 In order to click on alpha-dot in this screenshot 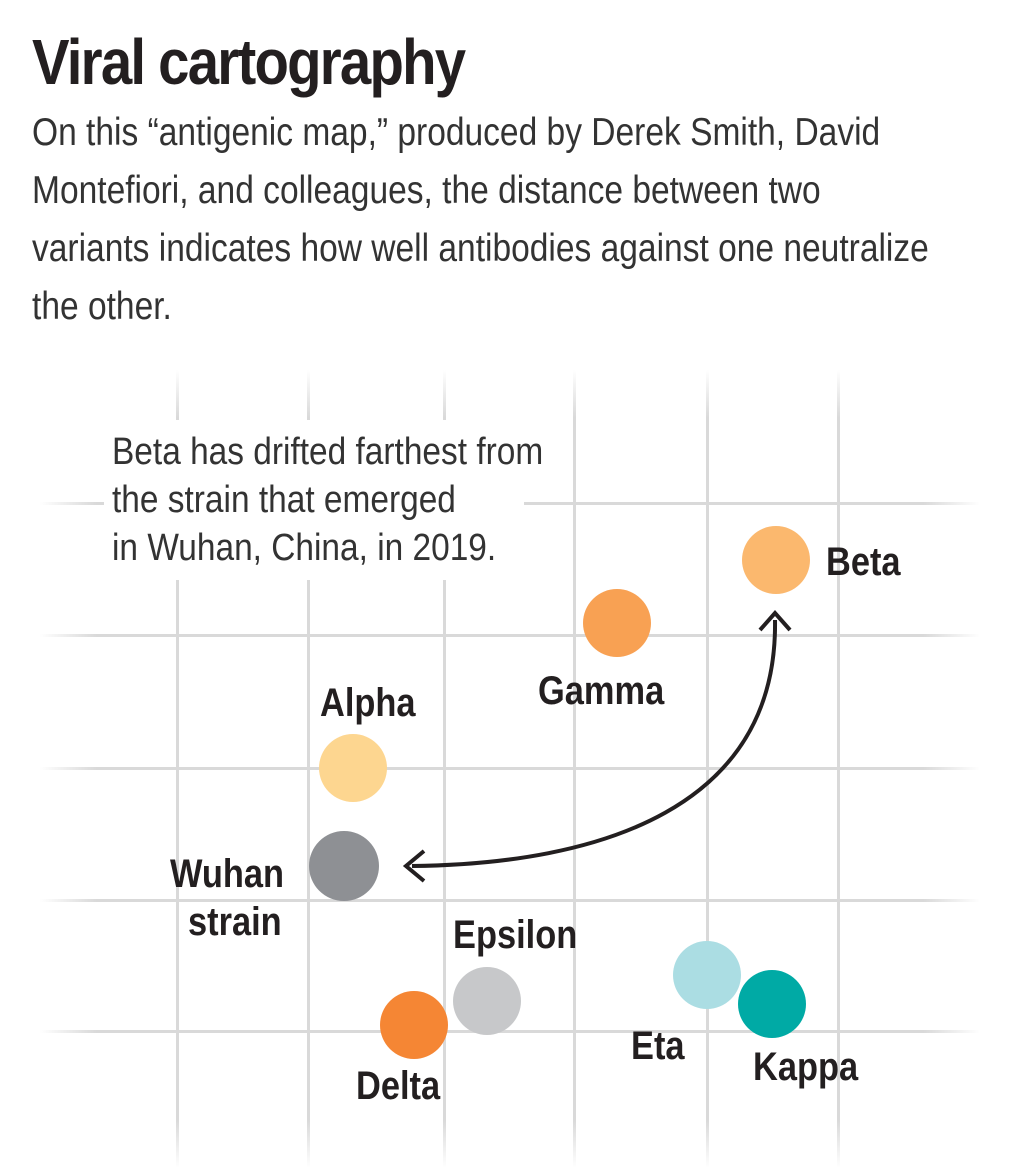, I will do `click(353, 768)`.